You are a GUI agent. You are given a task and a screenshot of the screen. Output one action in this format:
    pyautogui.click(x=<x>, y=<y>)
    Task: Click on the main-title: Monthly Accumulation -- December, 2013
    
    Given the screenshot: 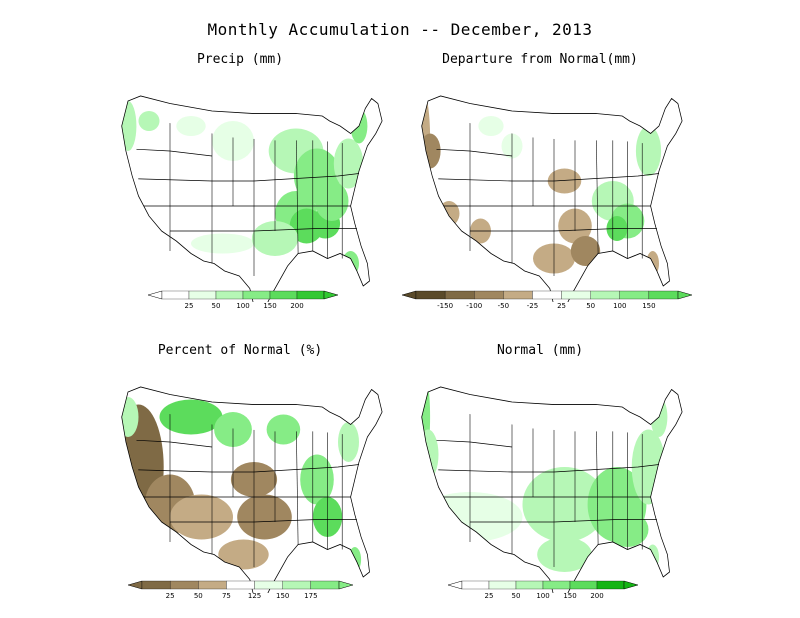 What is the action you would take?
    pyautogui.click(x=400, y=29)
    